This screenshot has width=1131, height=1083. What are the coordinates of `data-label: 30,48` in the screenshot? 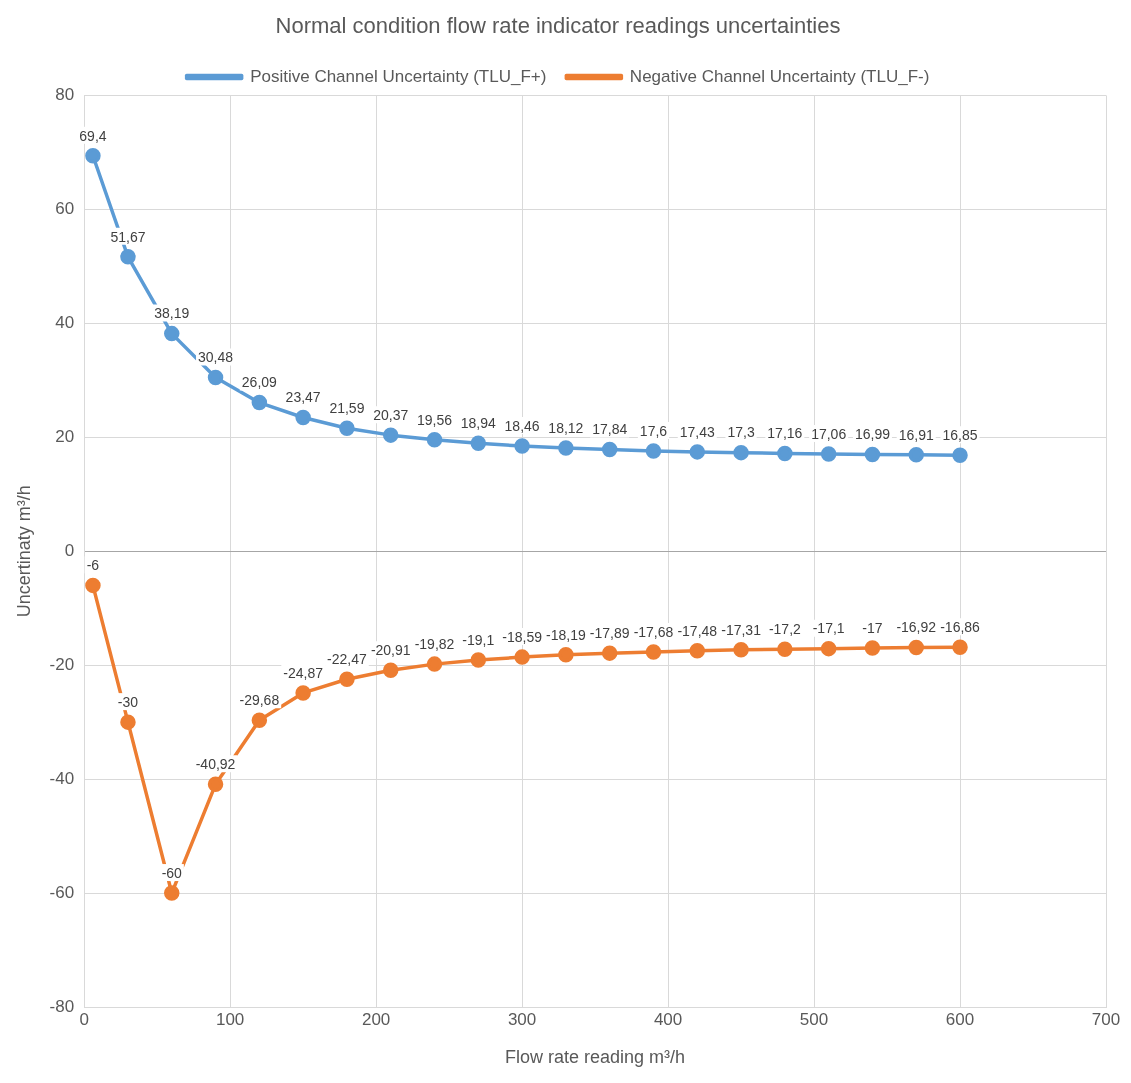 It's located at (216, 357).